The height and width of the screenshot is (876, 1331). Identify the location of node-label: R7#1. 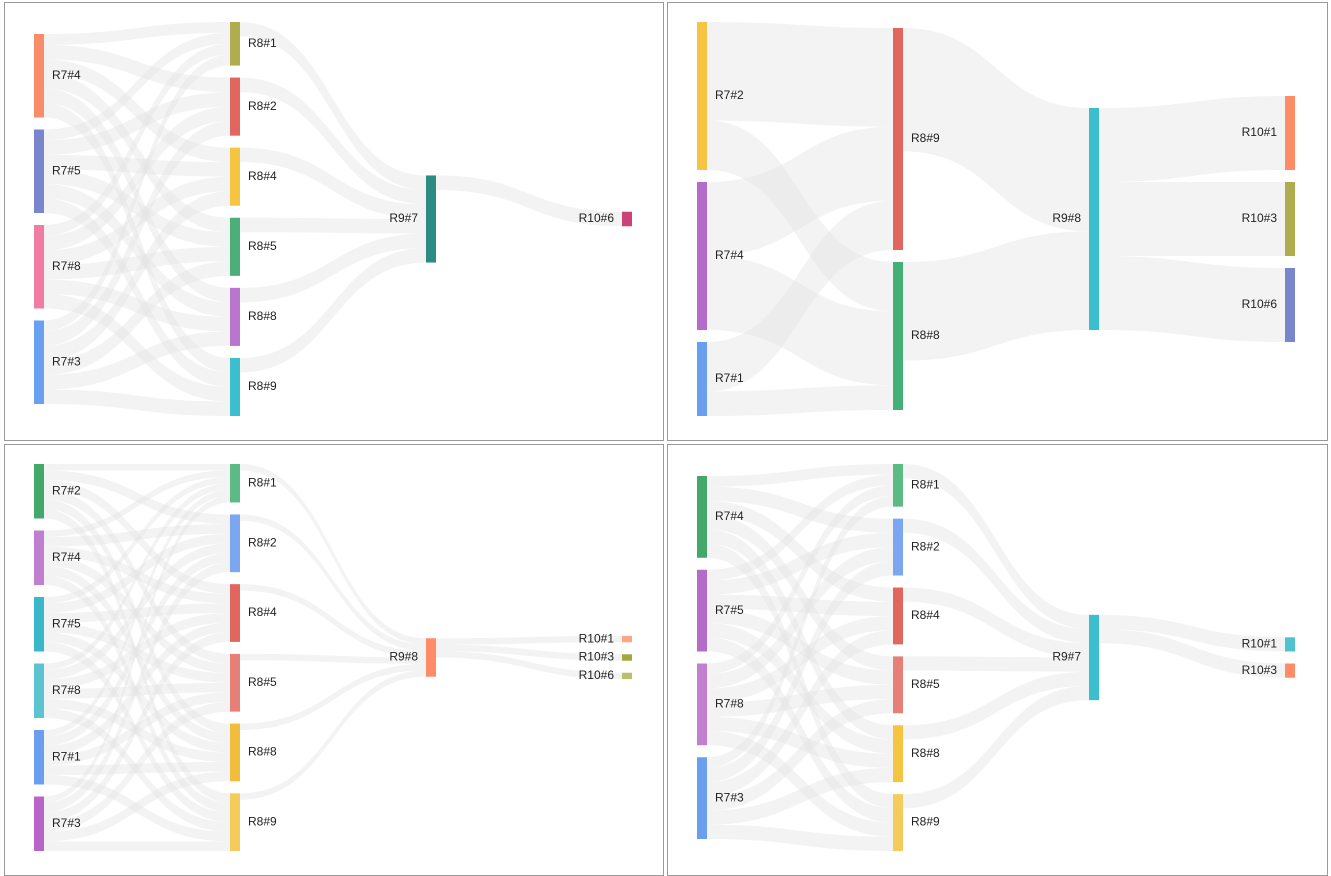
(66, 756).